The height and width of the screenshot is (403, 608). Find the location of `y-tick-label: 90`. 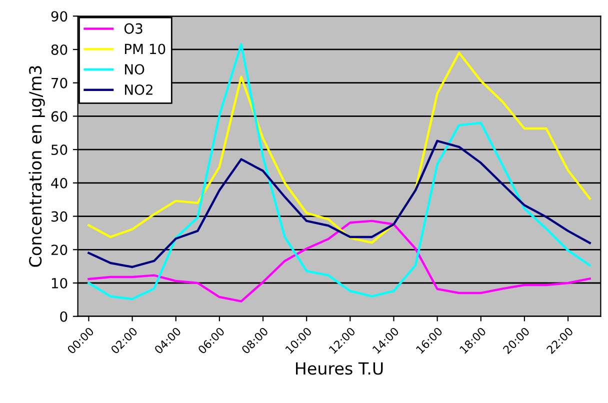

y-tick-label: 90 is located at coordinates (59, 16).